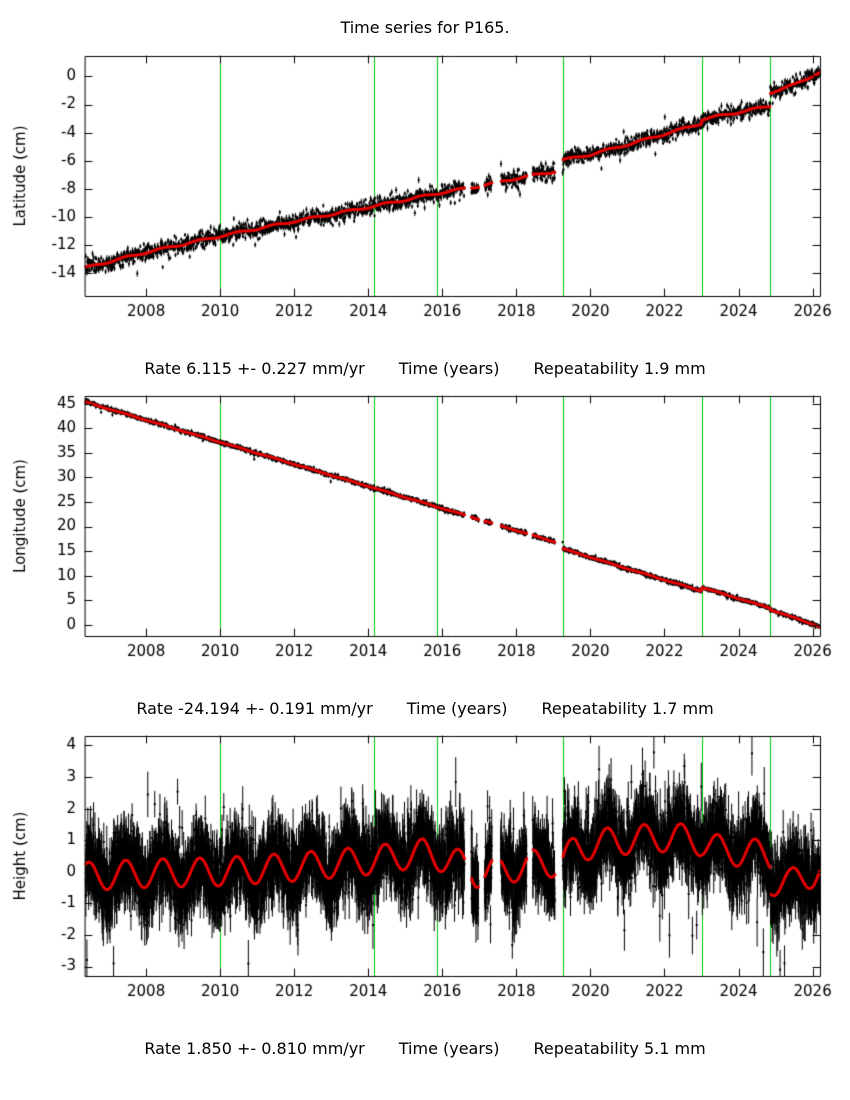  I want to click on height-repeatability-label: Repeatability 5.1 mm, so click(619, 1048).